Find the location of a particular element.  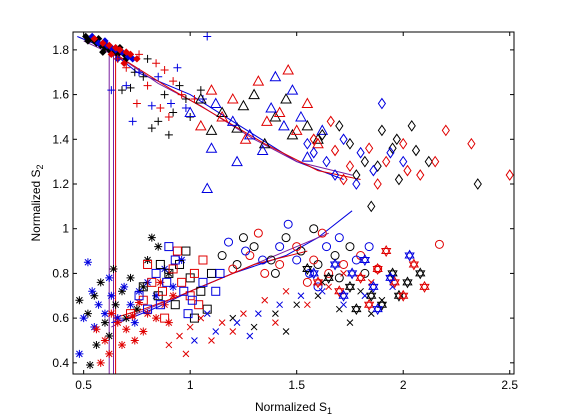

y-tick-label: 1.8 is located at coordinates (60, 50).